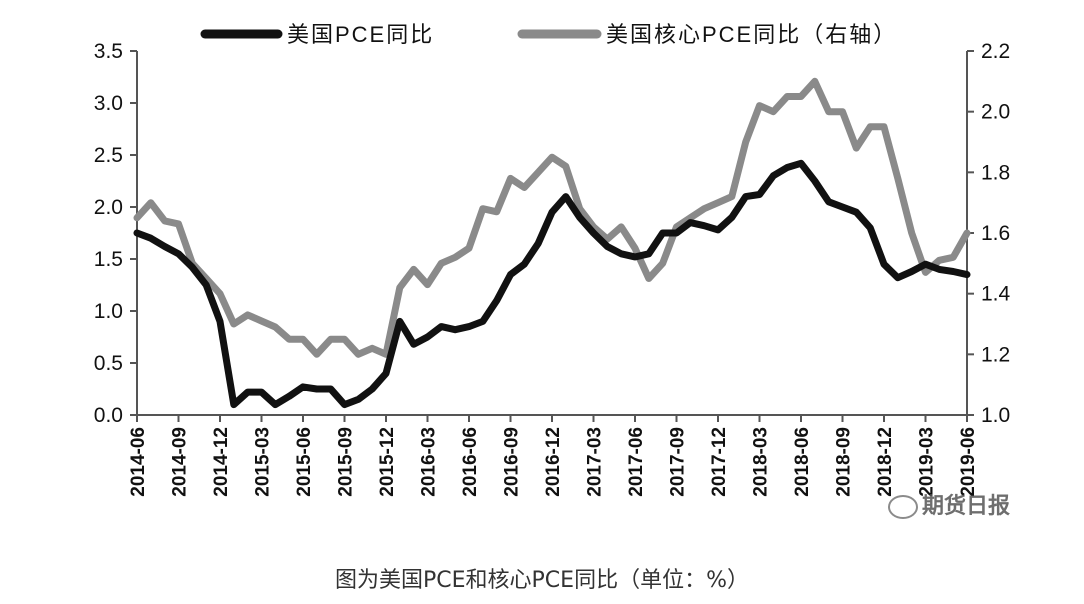 Image resolution: width=1084 pixels, height=604 pixels. Describe the element at coordinates (996, 294) in the screenshot. I see `right-tick-label: 1.4` at that location.